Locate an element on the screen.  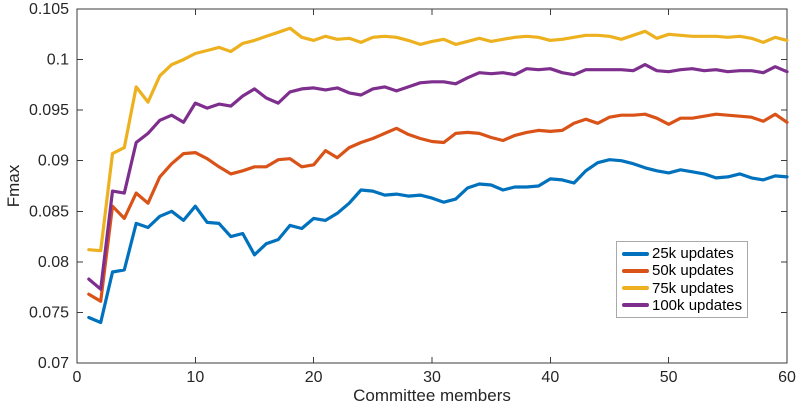
x-axis-tick-label: 40 is located at coordinates (550, 377).